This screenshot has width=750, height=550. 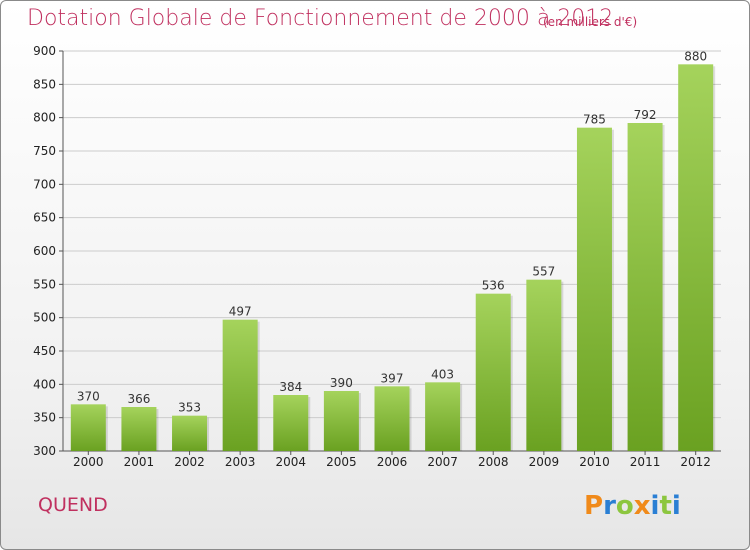 I want to click on y-tick-label: 550, so click(x=44, y=284).